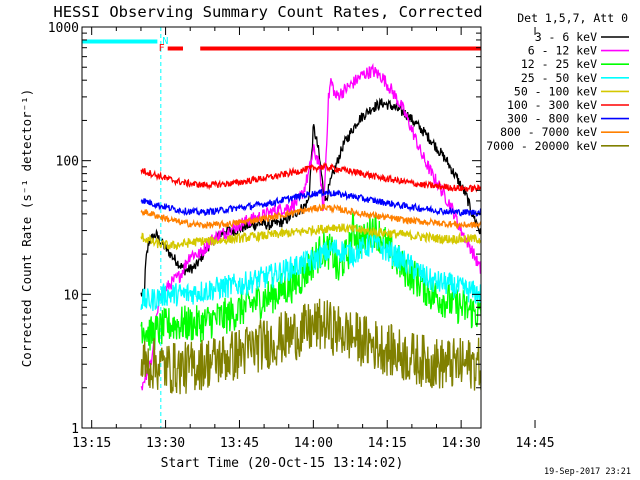  I want to click on x-tick-label: 13:15, so click(91, 443).